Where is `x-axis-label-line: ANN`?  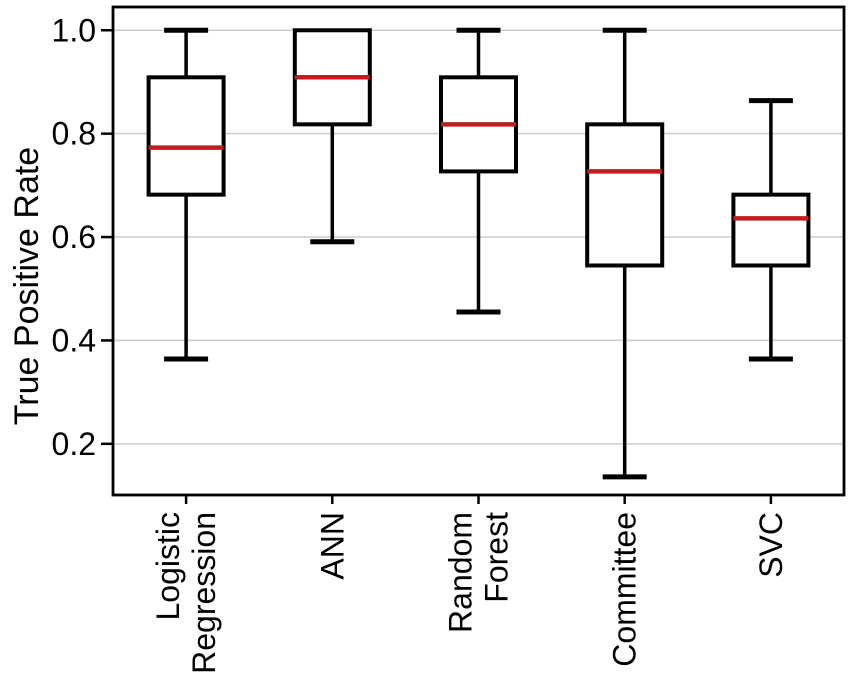
x-axis-label-line: ANN is located at coordinates (332, 546).